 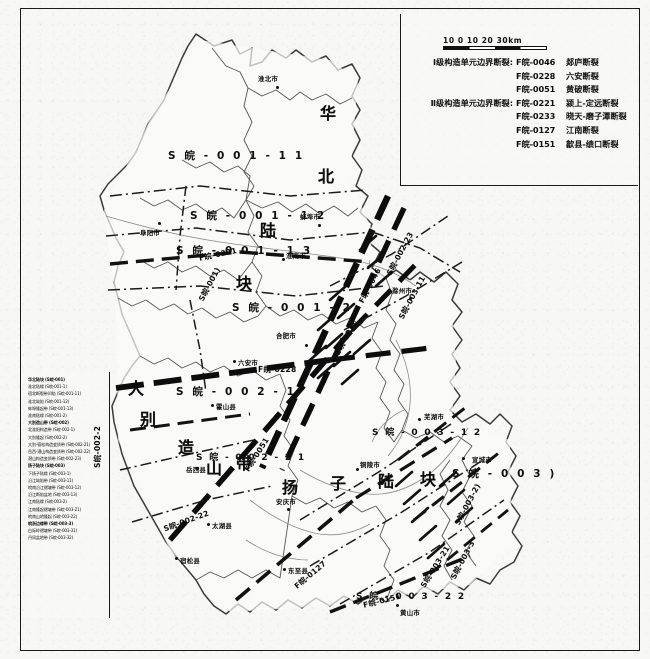 I want to click on scale-bar-label: 10 0 10 20 30km, so click(x=483, y=40).